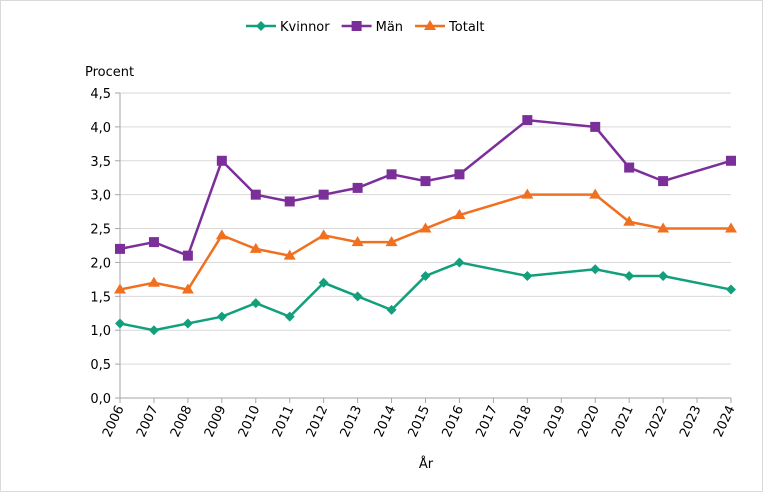  What do you see at coordinates (691, 421) in the screenshot?
I see `x-tick-label: 2023` at bounding box center [691, 421].